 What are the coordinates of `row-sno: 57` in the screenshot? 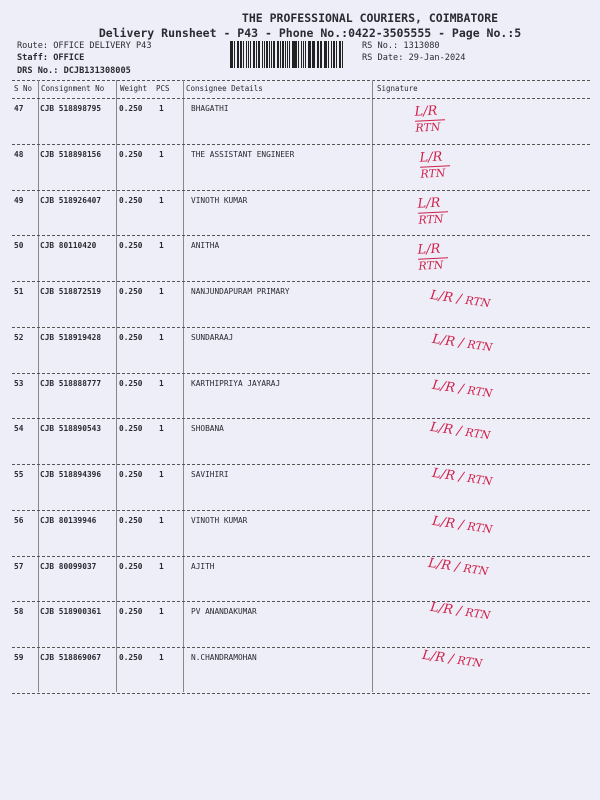 It's located at (19, 566).